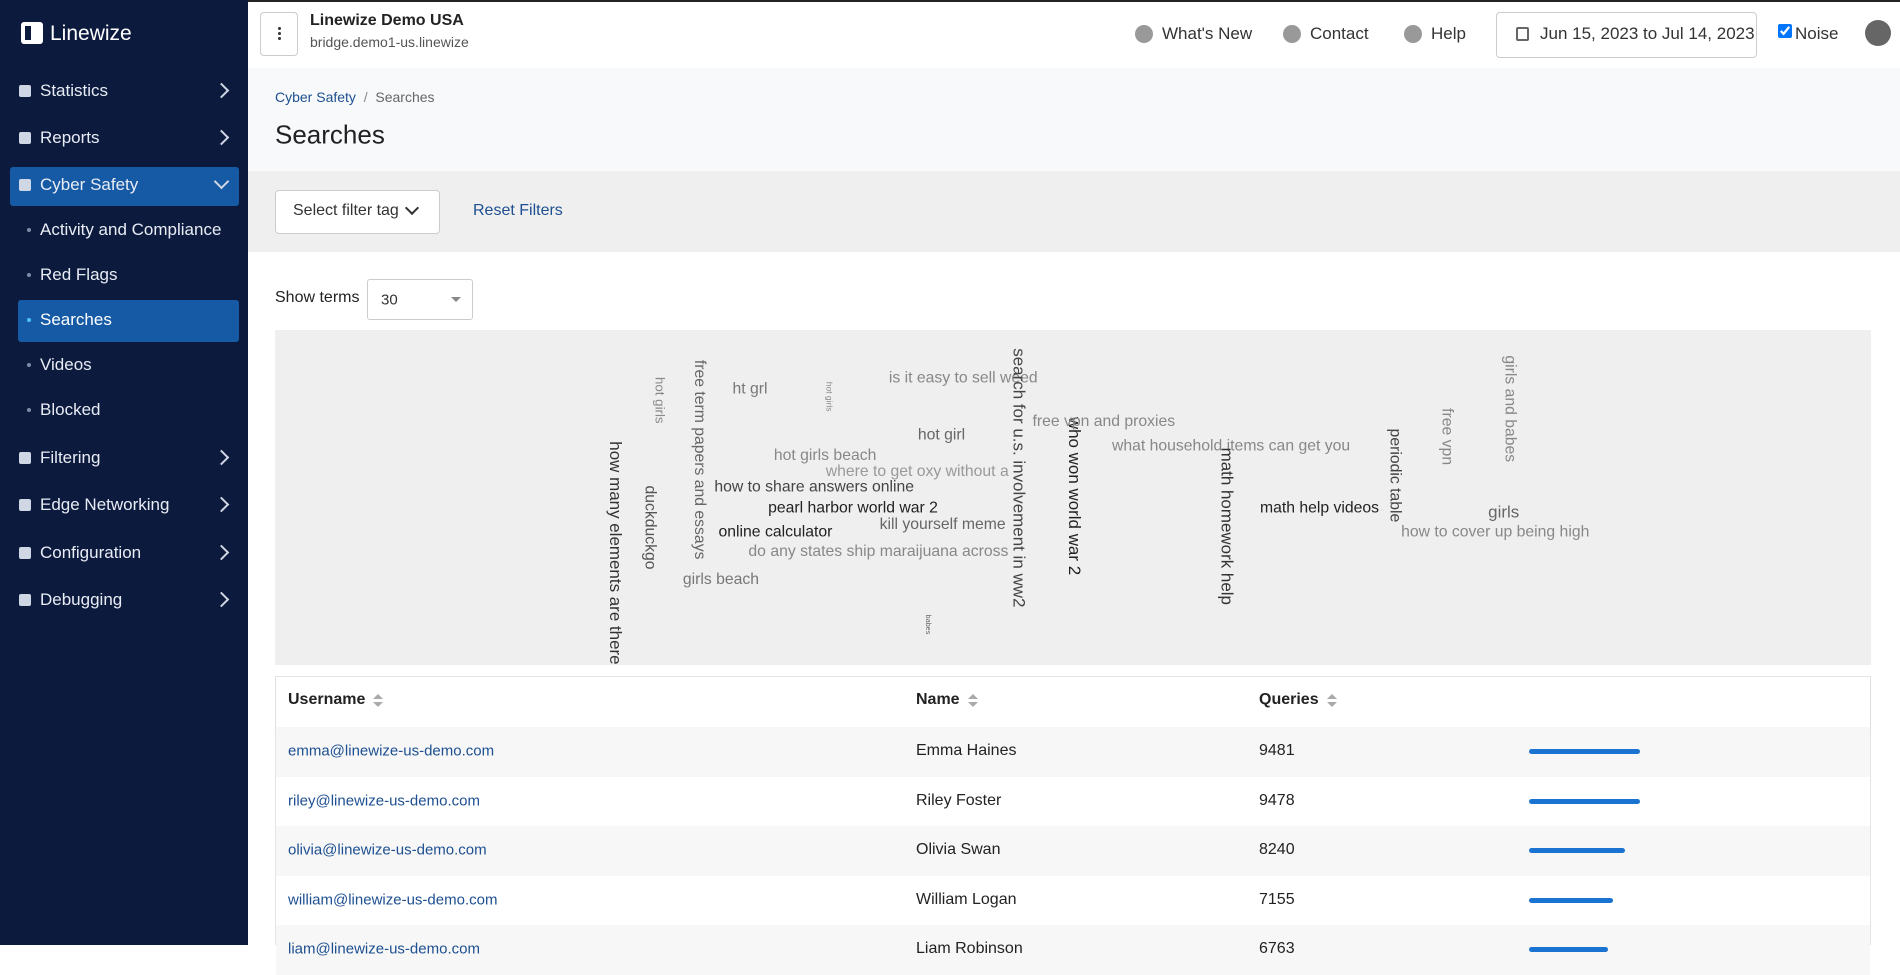 This screenshot has width=1900, height=975. What do you see at coordinates (1207, 33) in the screenshot?
I see `link: What's New` at bounding box center [1207, 33].